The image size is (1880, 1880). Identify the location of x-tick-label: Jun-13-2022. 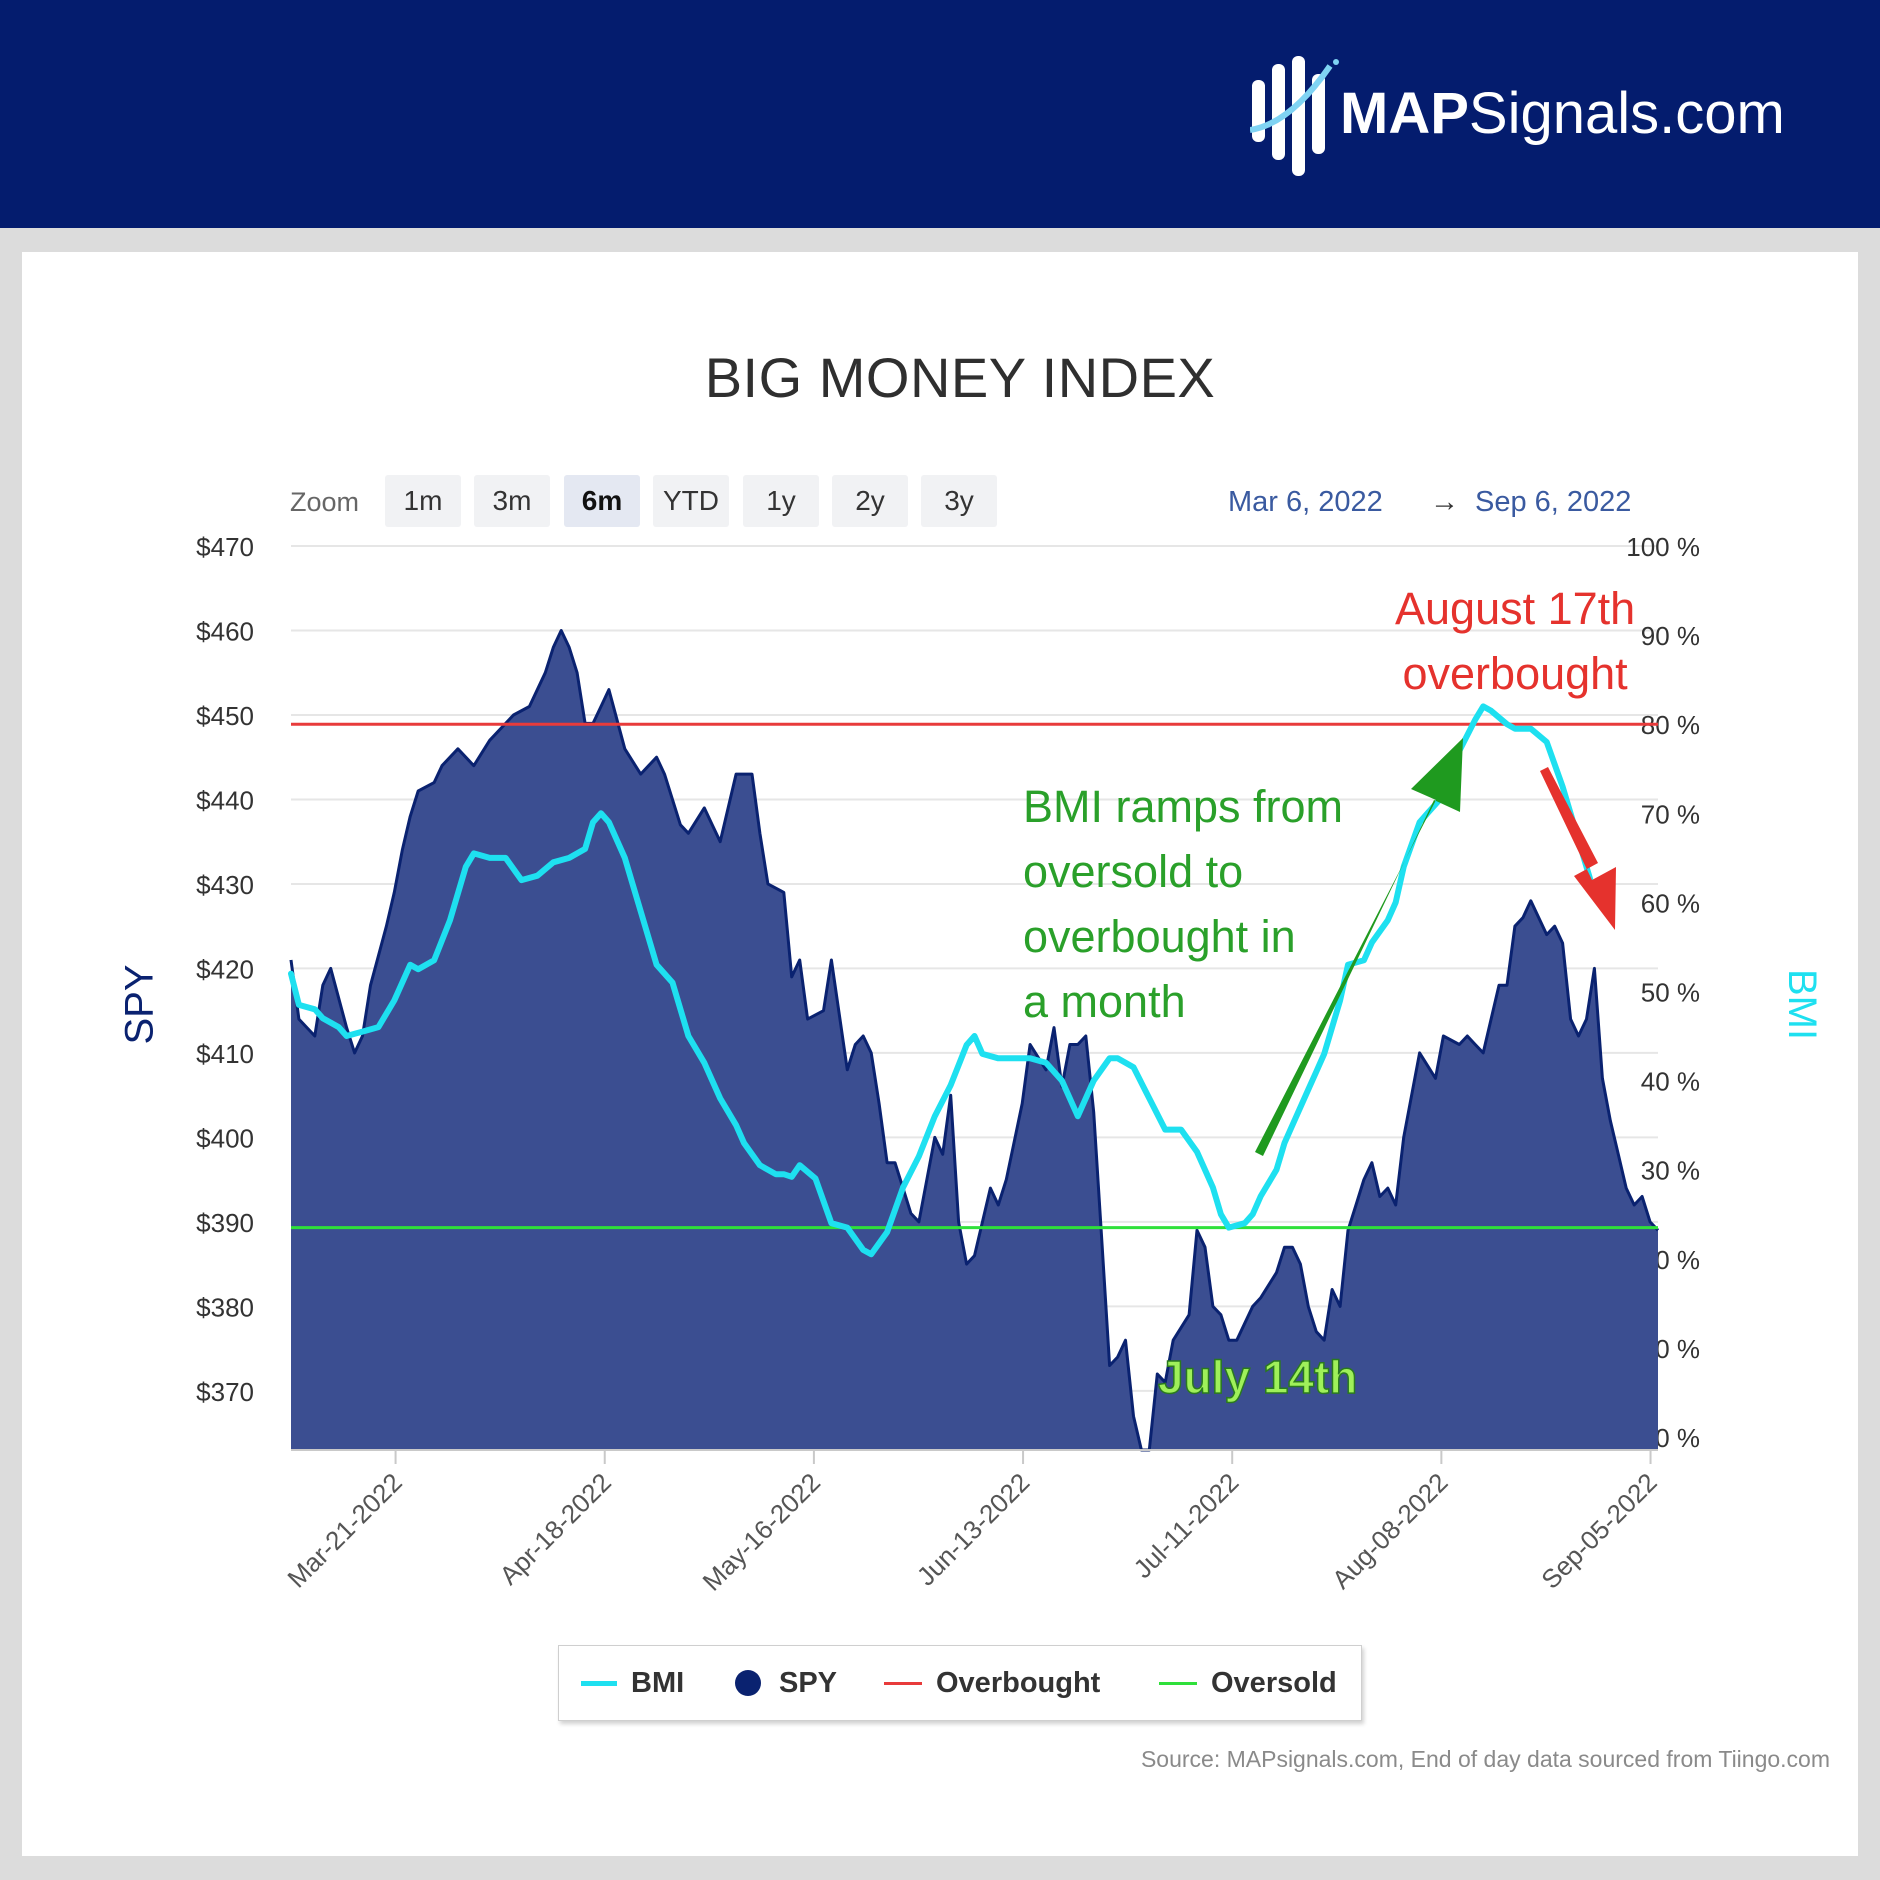
(973, 1529).